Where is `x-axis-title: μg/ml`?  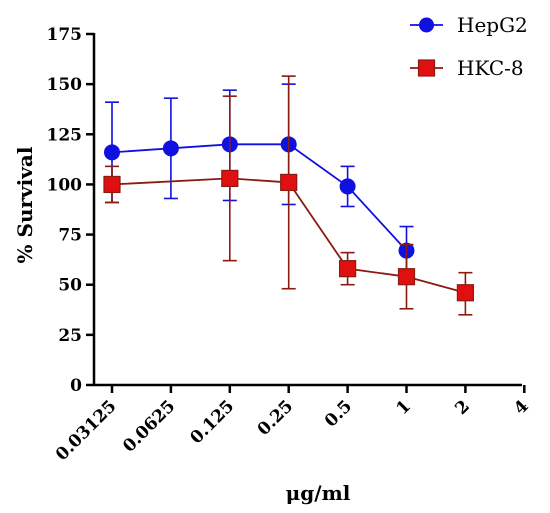
x-axis-title: μg/ml is located at coordinates (318, 493).